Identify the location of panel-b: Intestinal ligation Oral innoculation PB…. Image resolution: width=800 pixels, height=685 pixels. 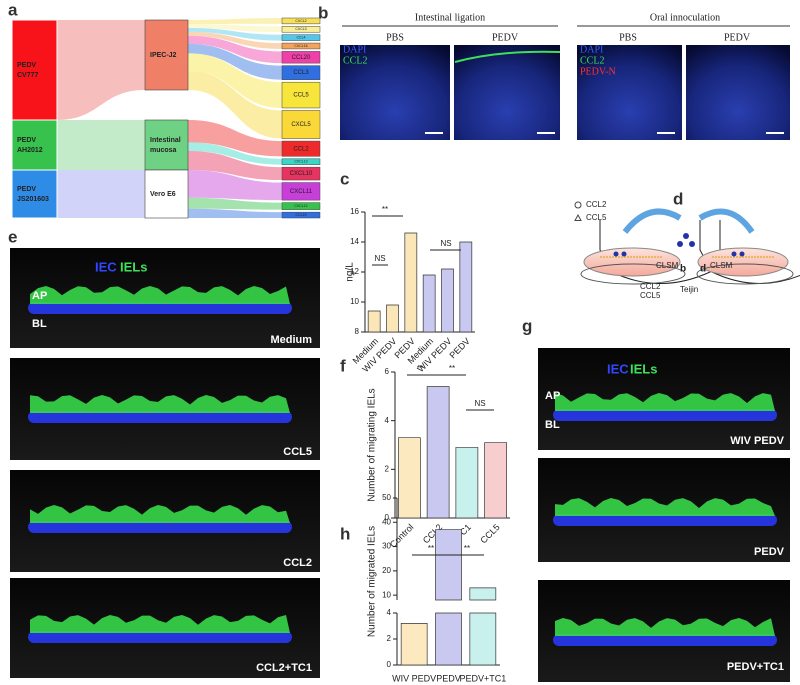
(565, 76).